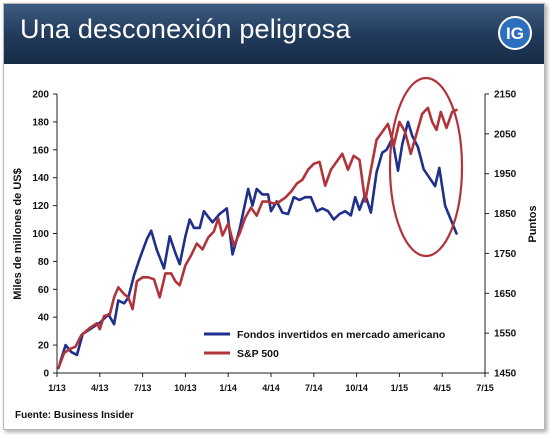 Image resolution: width=550 pixels, height=435 pixels. Describe the element at coordinates (426, 167) in the screenshot. I see `highlight-ellipse` at that location.